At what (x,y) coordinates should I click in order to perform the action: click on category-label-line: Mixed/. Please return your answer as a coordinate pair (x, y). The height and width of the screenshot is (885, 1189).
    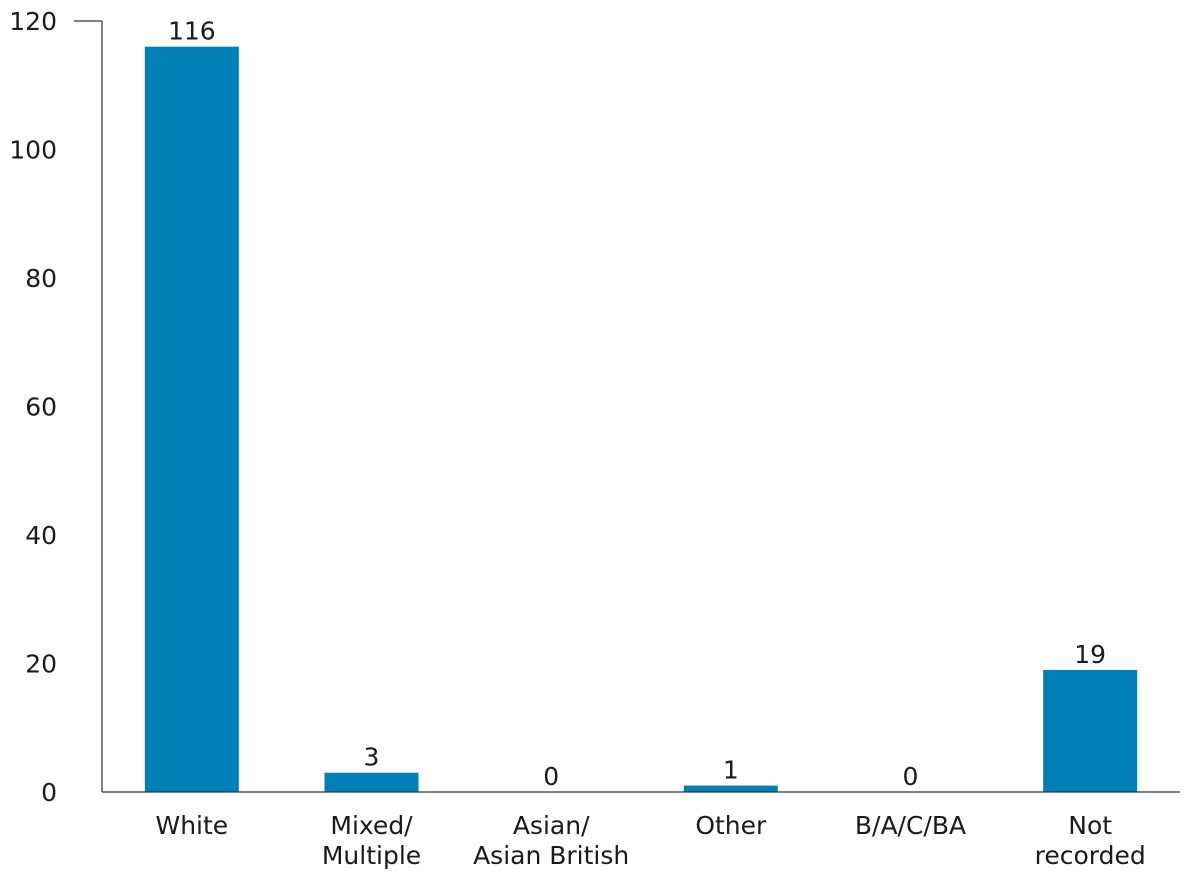
    Looking at the image, I should click on (371, 825).